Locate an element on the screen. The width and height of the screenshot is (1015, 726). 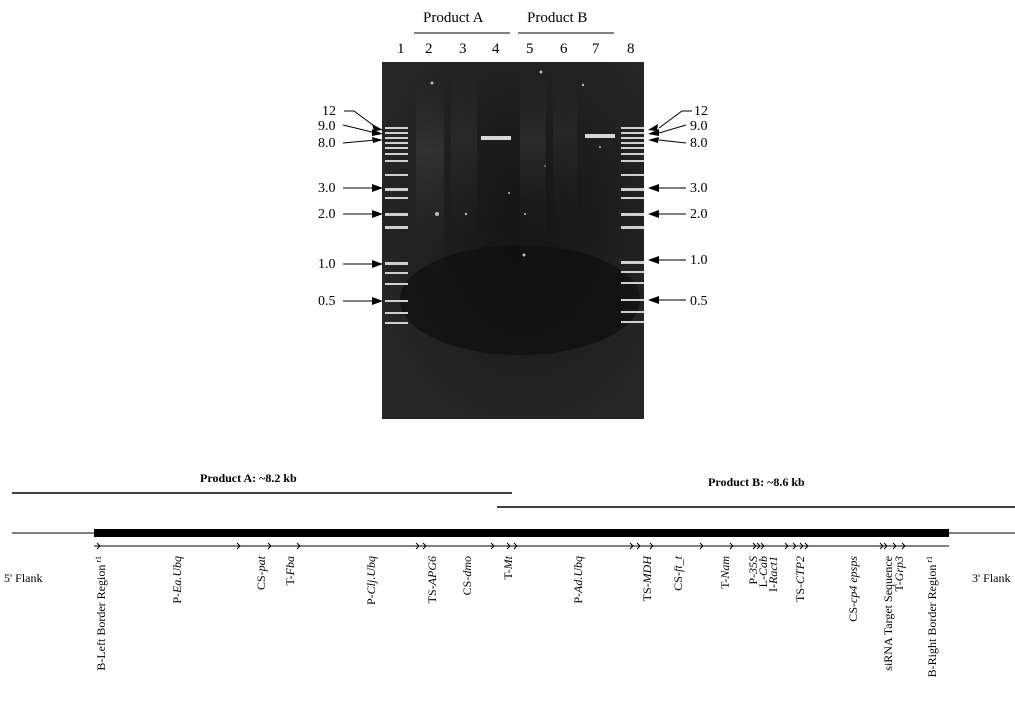
marker-2-right: 2.0 is located at coordinates (699, 214).